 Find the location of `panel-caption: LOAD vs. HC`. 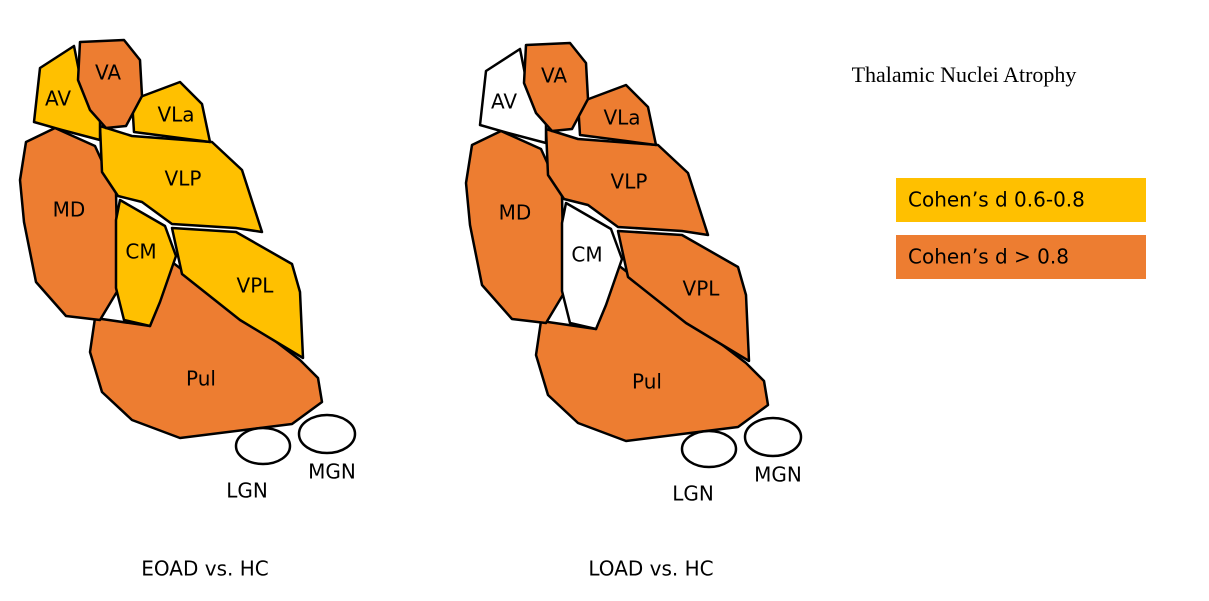

panel-caption: LOAD vs. HC is located at coordinates (650, 569).